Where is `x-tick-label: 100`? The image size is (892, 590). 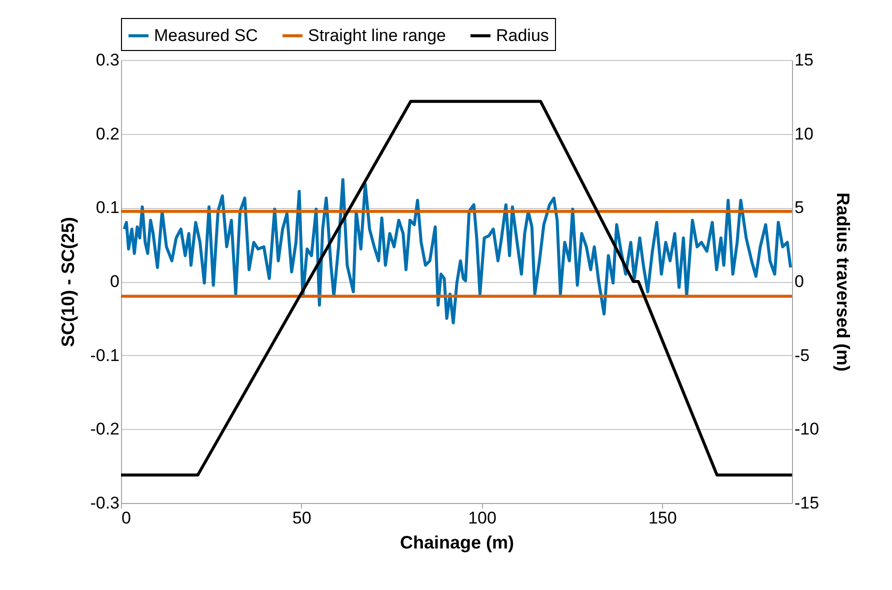
x-tick-label: 100 is located at coordinates (482, 518).